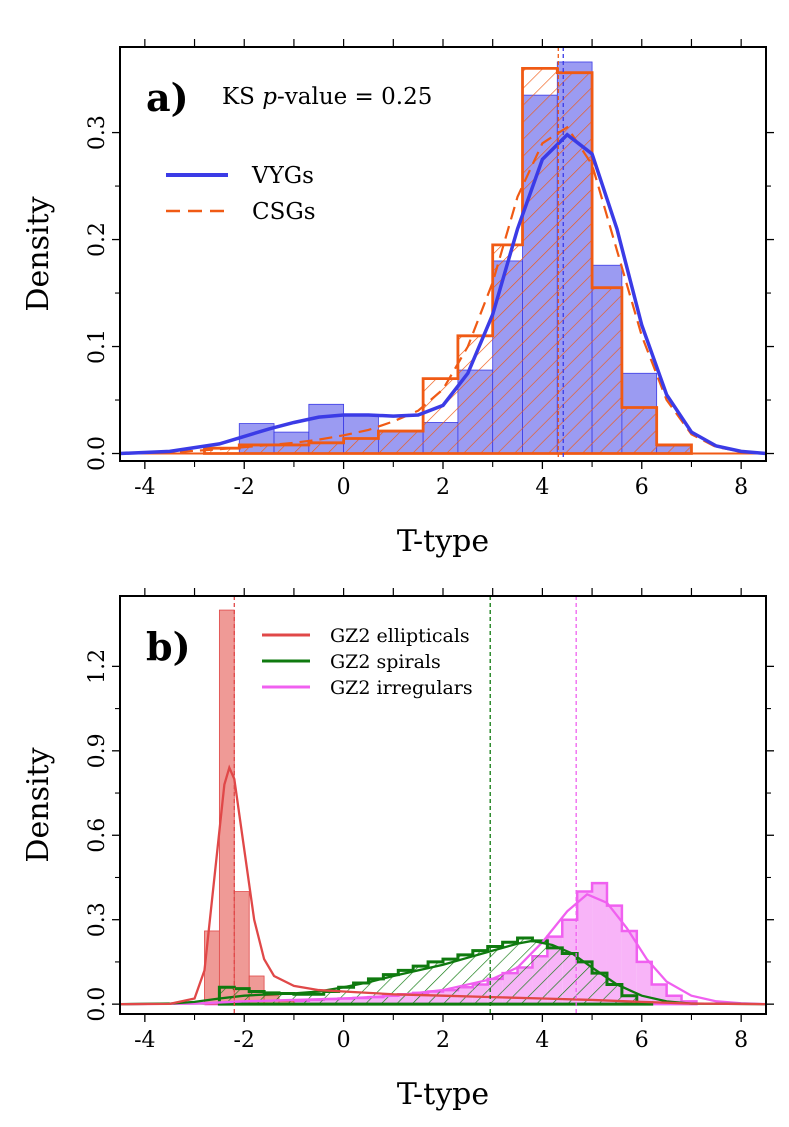 The image size is (789, 1127). Describe the element at coordinates (97, 919) in the screenshot. I see `y-tick-label-1: 0.3` at that location.